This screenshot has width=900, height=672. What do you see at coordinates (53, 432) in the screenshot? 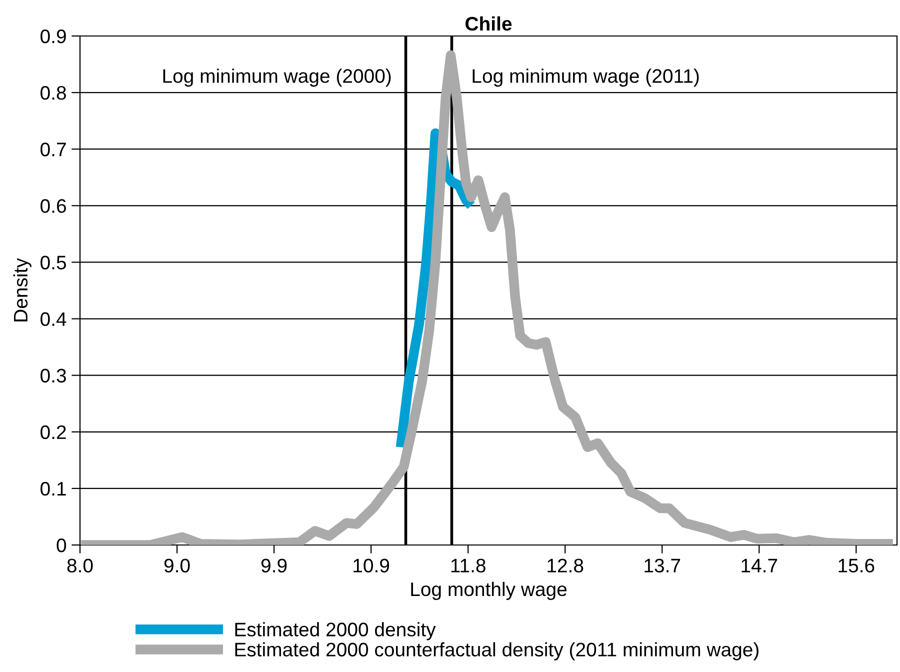
I see `y-tick-label: 0.2` at bounding box center [53, 432].